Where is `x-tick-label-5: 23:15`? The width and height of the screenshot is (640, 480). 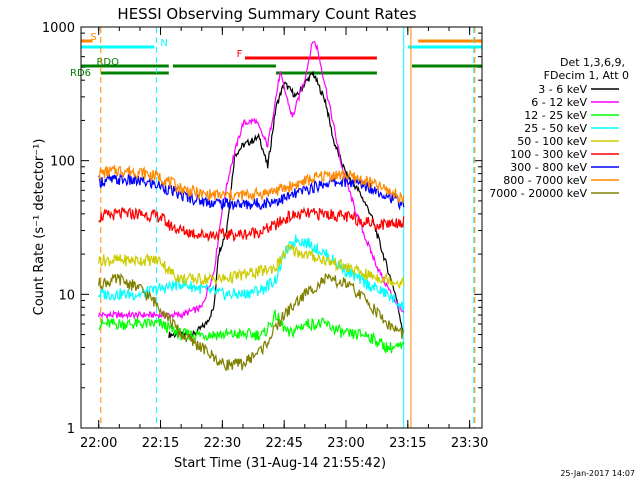 x-tick-label-5: 23:15 is located at coordinates (407, 443).